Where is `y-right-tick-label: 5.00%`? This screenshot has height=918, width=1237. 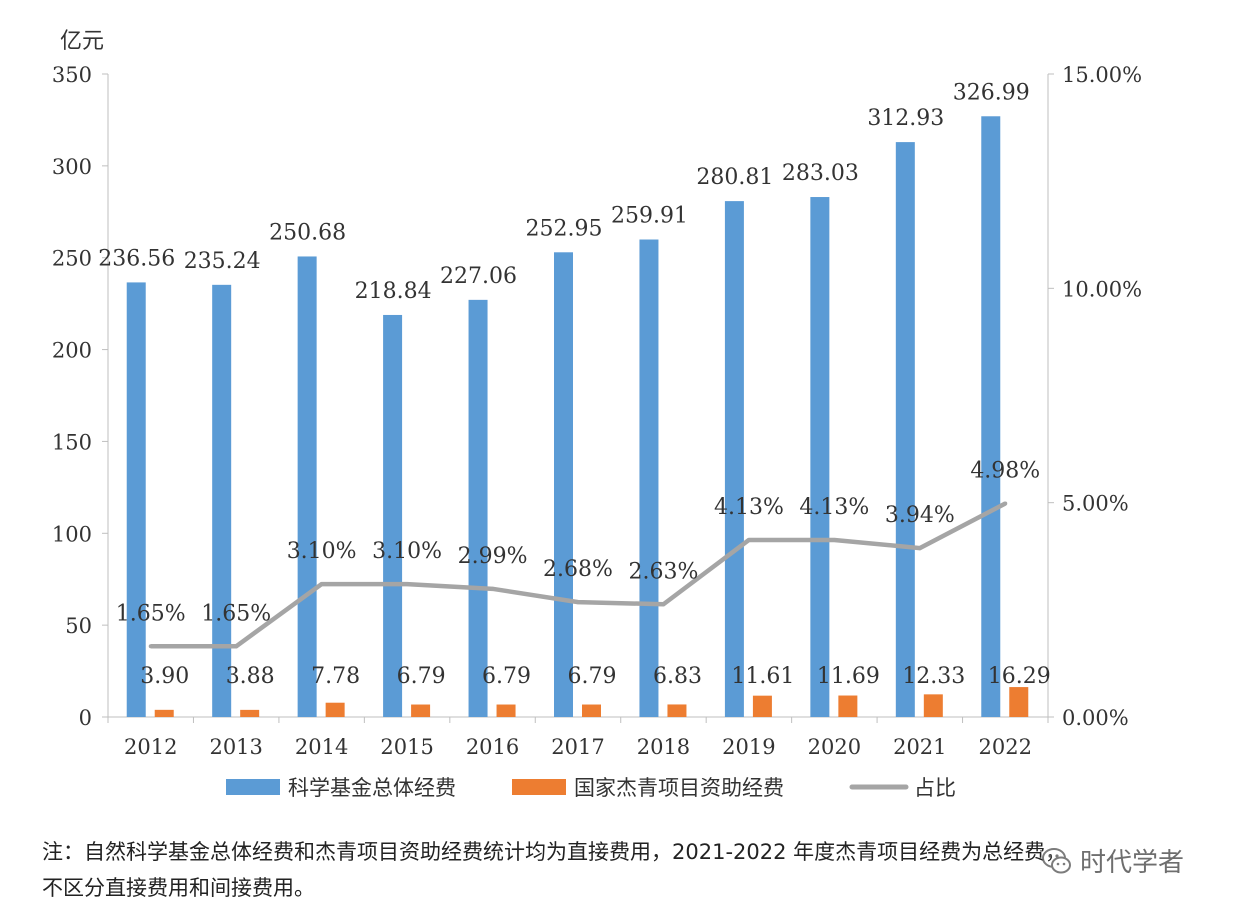 y-right-tick-label: 5.00% is located at coordinates (1095, 504).